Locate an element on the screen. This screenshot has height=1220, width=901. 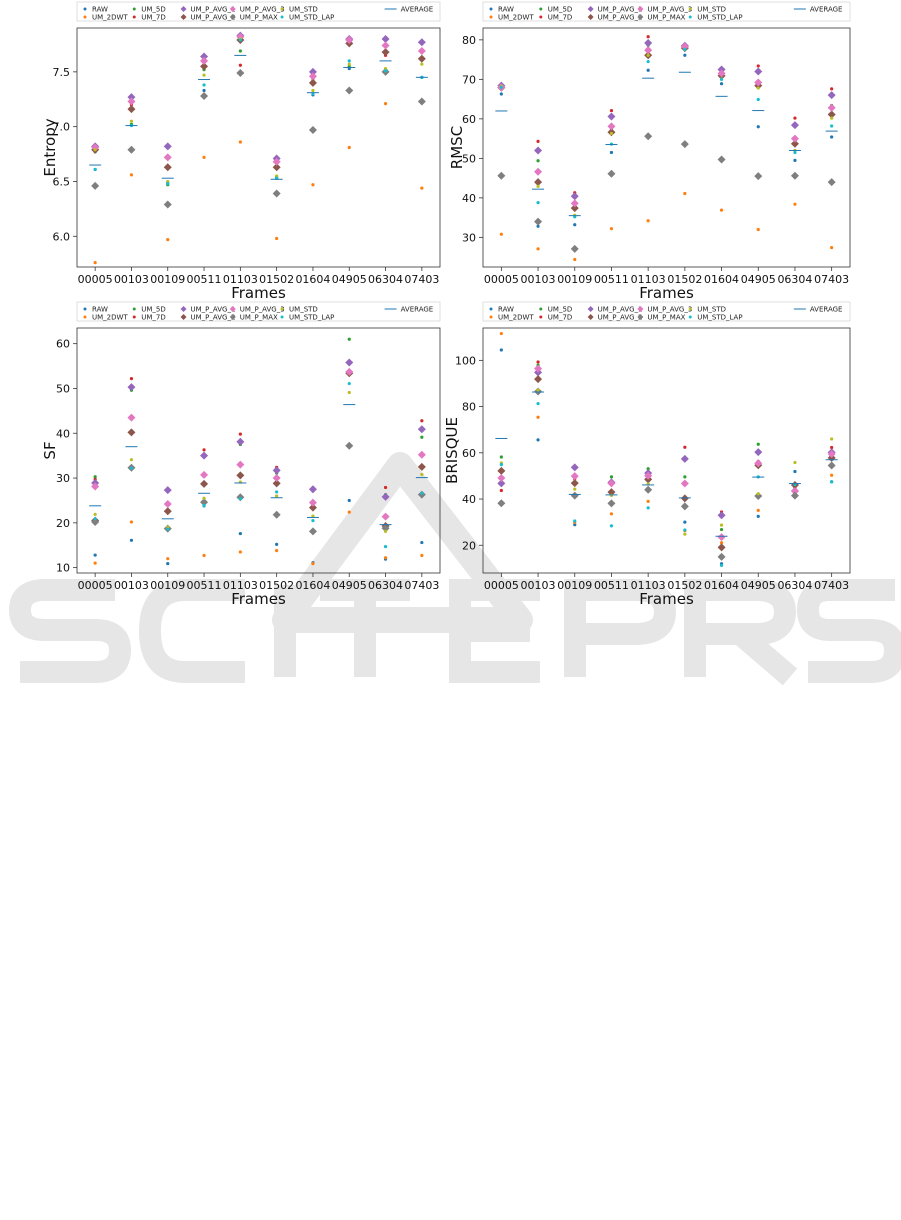
series-um-p-max is located at coordinates (258, 138).